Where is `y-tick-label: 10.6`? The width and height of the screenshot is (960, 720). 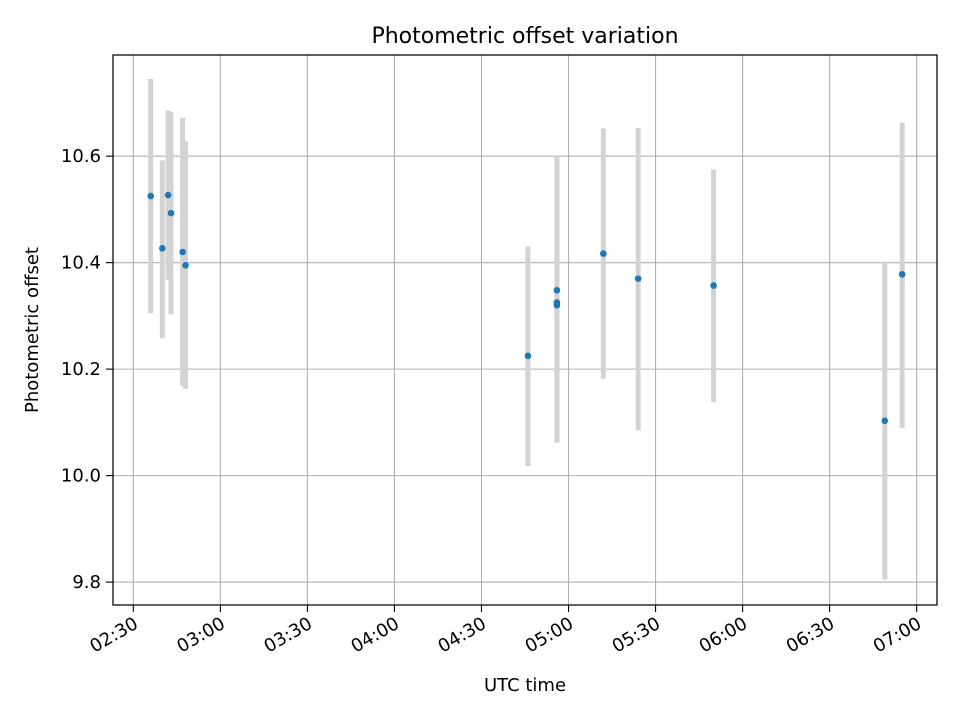 y-tick-label: 10.6 is located at coordinates (81, 156).